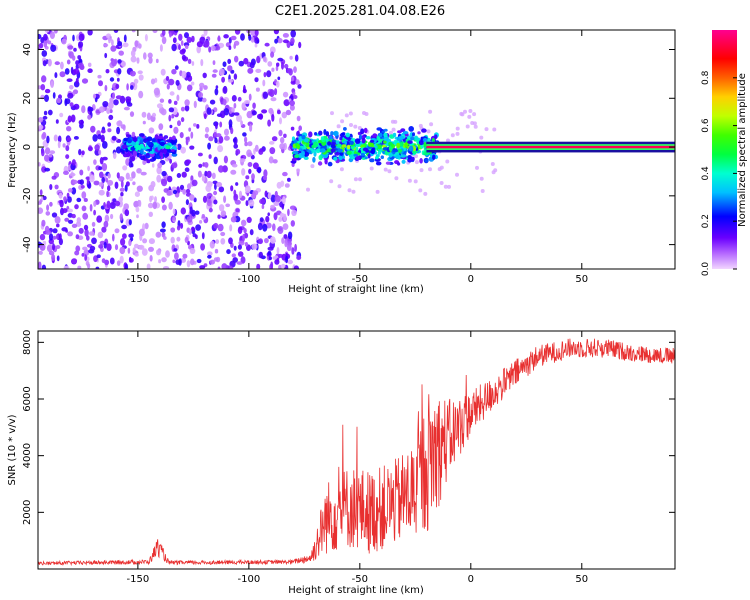 Image resolution: width=750 pixels, height=600 pixels. Describe the element at coordinates (27, 244) in the screenshot. I see `y-tick-label: -40` at that location.